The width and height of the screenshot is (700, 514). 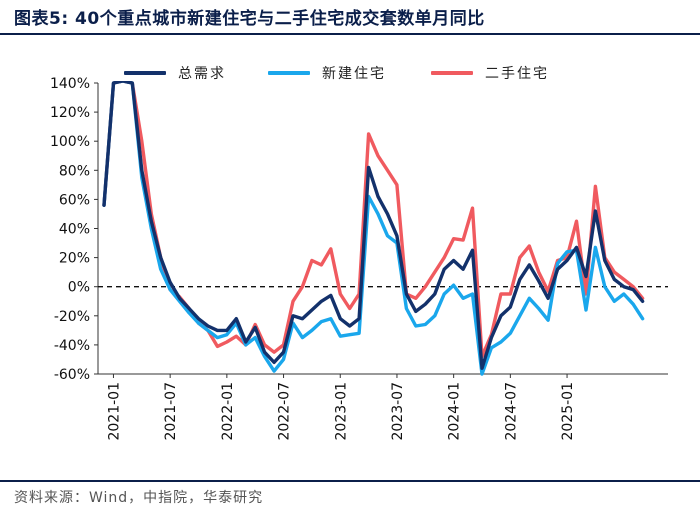 I want to click on legend-swatch-new, so click(x=289, y=73).